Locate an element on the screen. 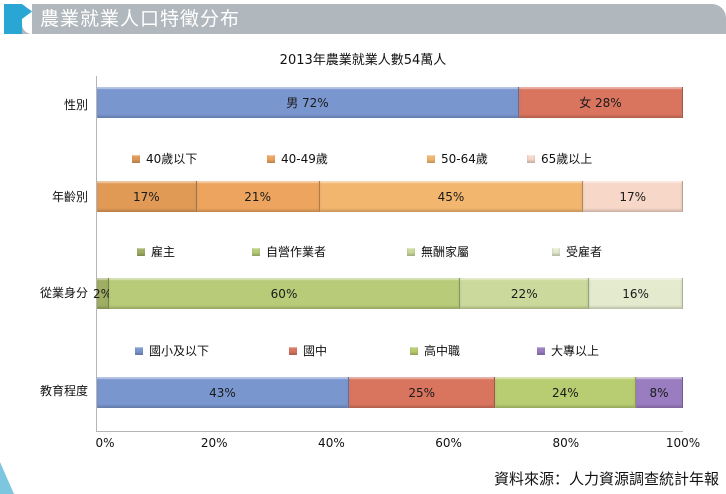  bar-segment: 25% is located at coordinates (422, 392).